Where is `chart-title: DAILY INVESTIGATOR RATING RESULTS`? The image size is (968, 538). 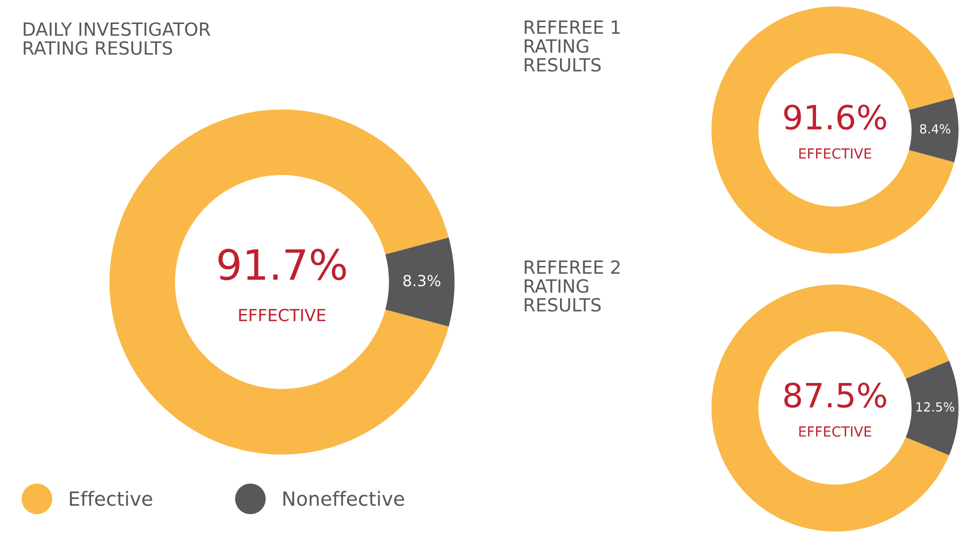
chart-title: DAILY INVESTIGATOR RATING RESULTS is located at coordinates (117, 38).